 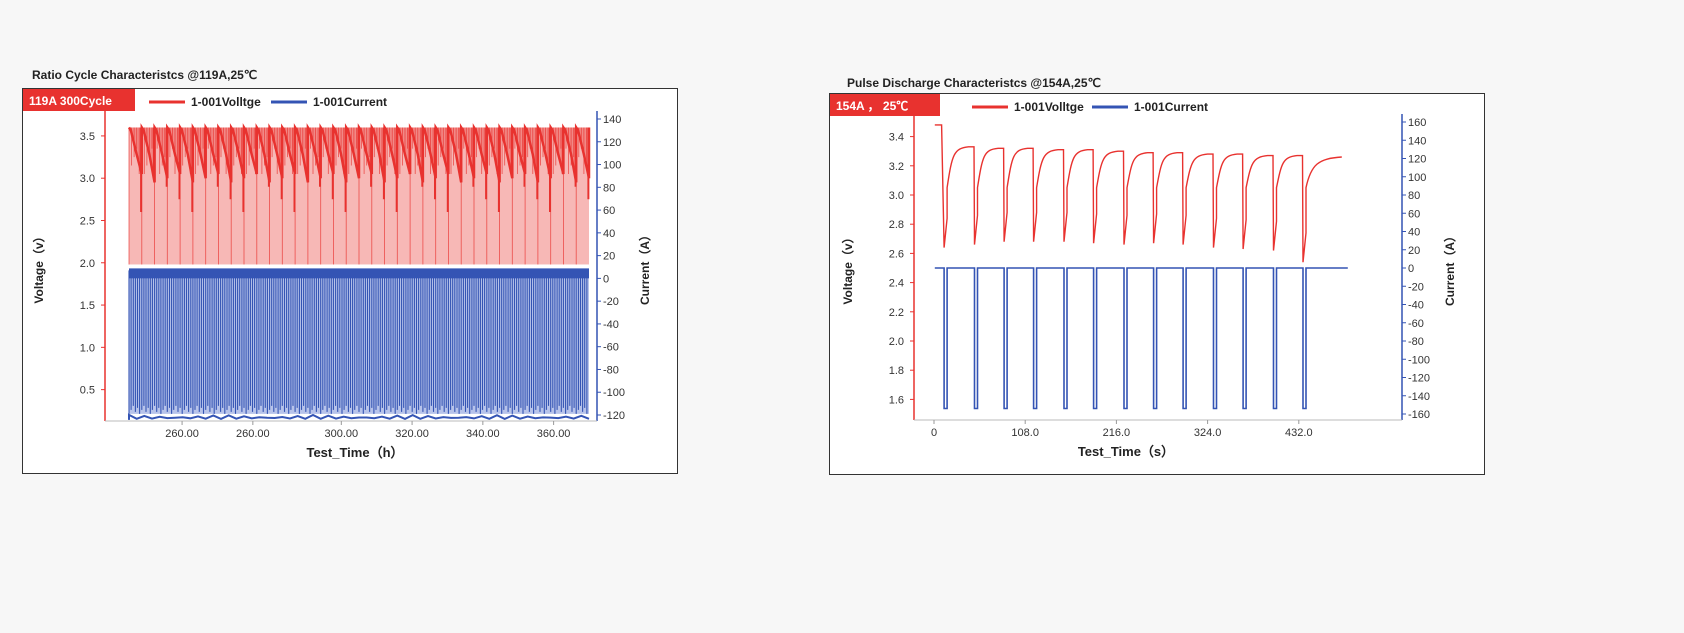 What do you see at coordinates (1138, 193) in the screenshot?
I see `voltage-pulse-trace` at bounding box center [1138, 193].